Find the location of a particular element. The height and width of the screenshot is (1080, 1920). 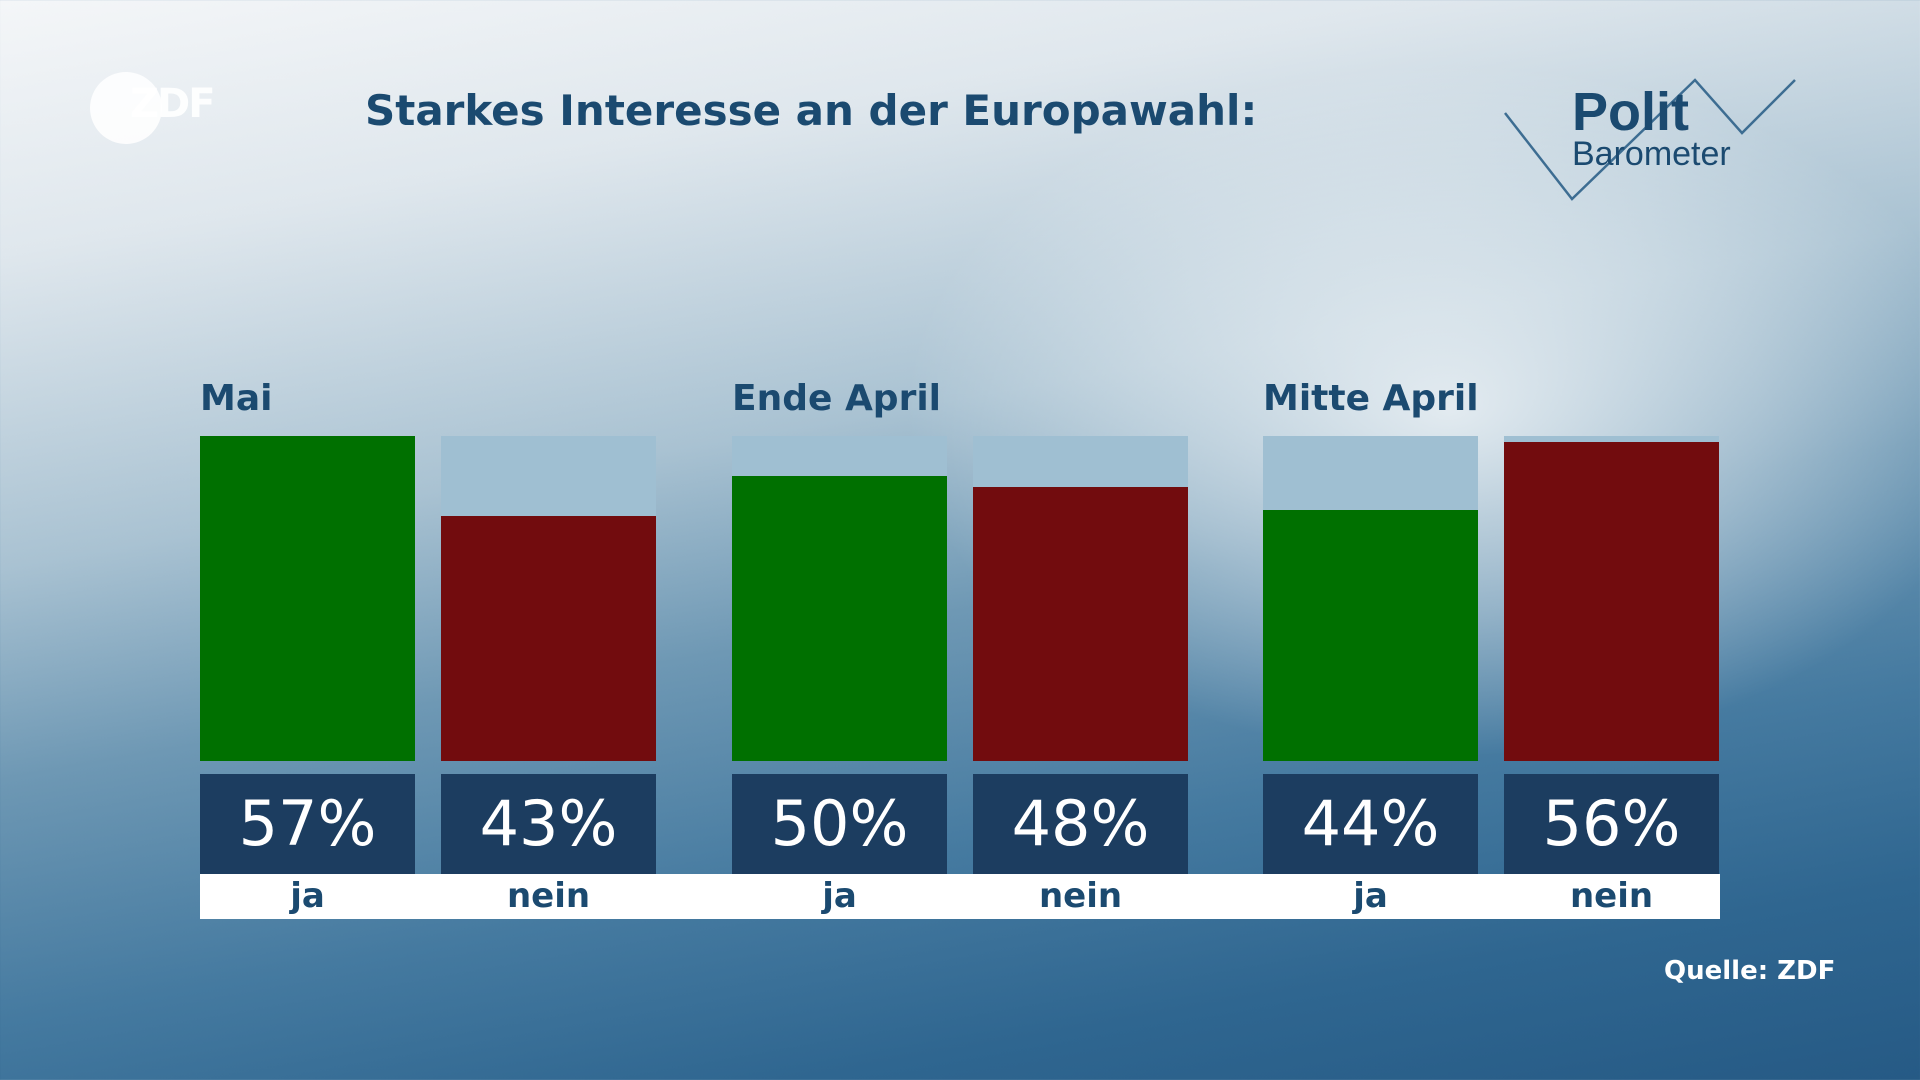

value-label-mitte-april-ja: 44% is located at coordinates (1370, 824).